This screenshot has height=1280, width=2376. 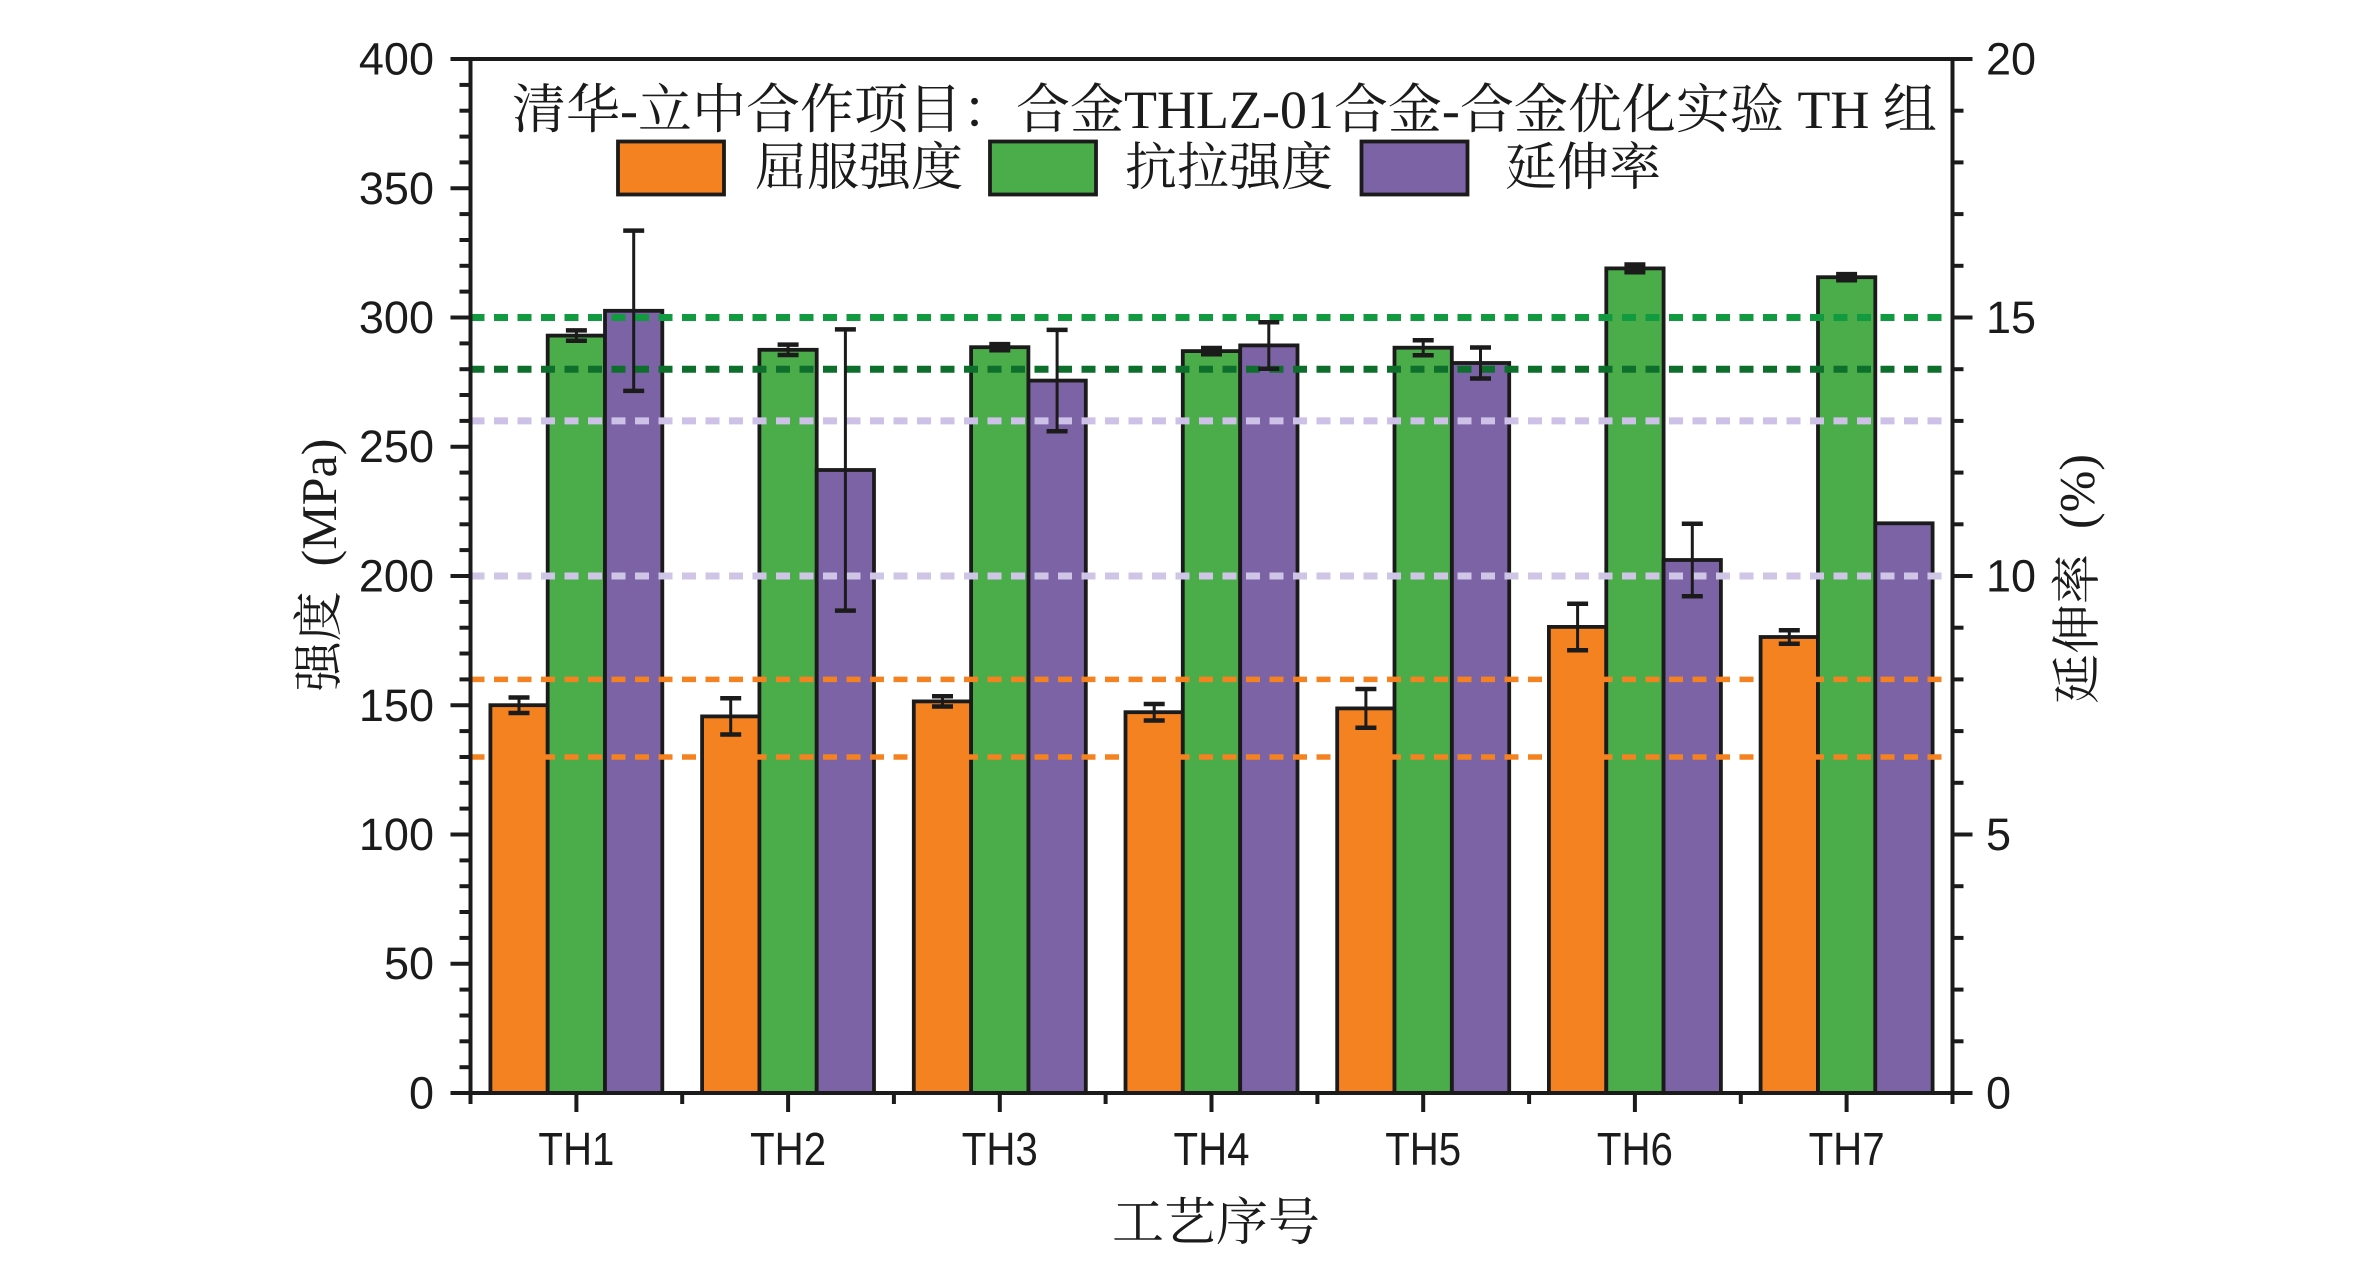 What do you see at coordinates (1212, 1149) in the screenshot?
I see `svg-text: TH4` at bounding box center [1212, 1149].